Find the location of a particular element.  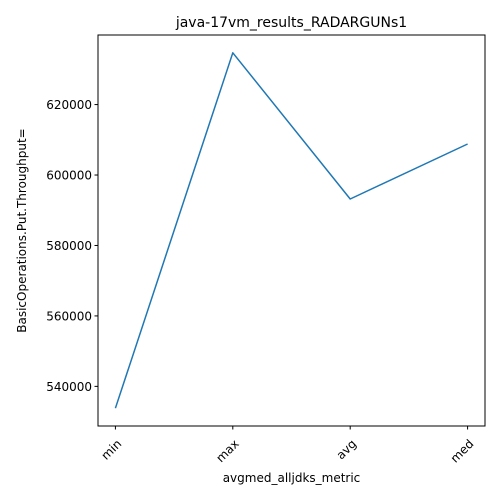

y-tick-label: 560000 is located at coordinates (69, 316).